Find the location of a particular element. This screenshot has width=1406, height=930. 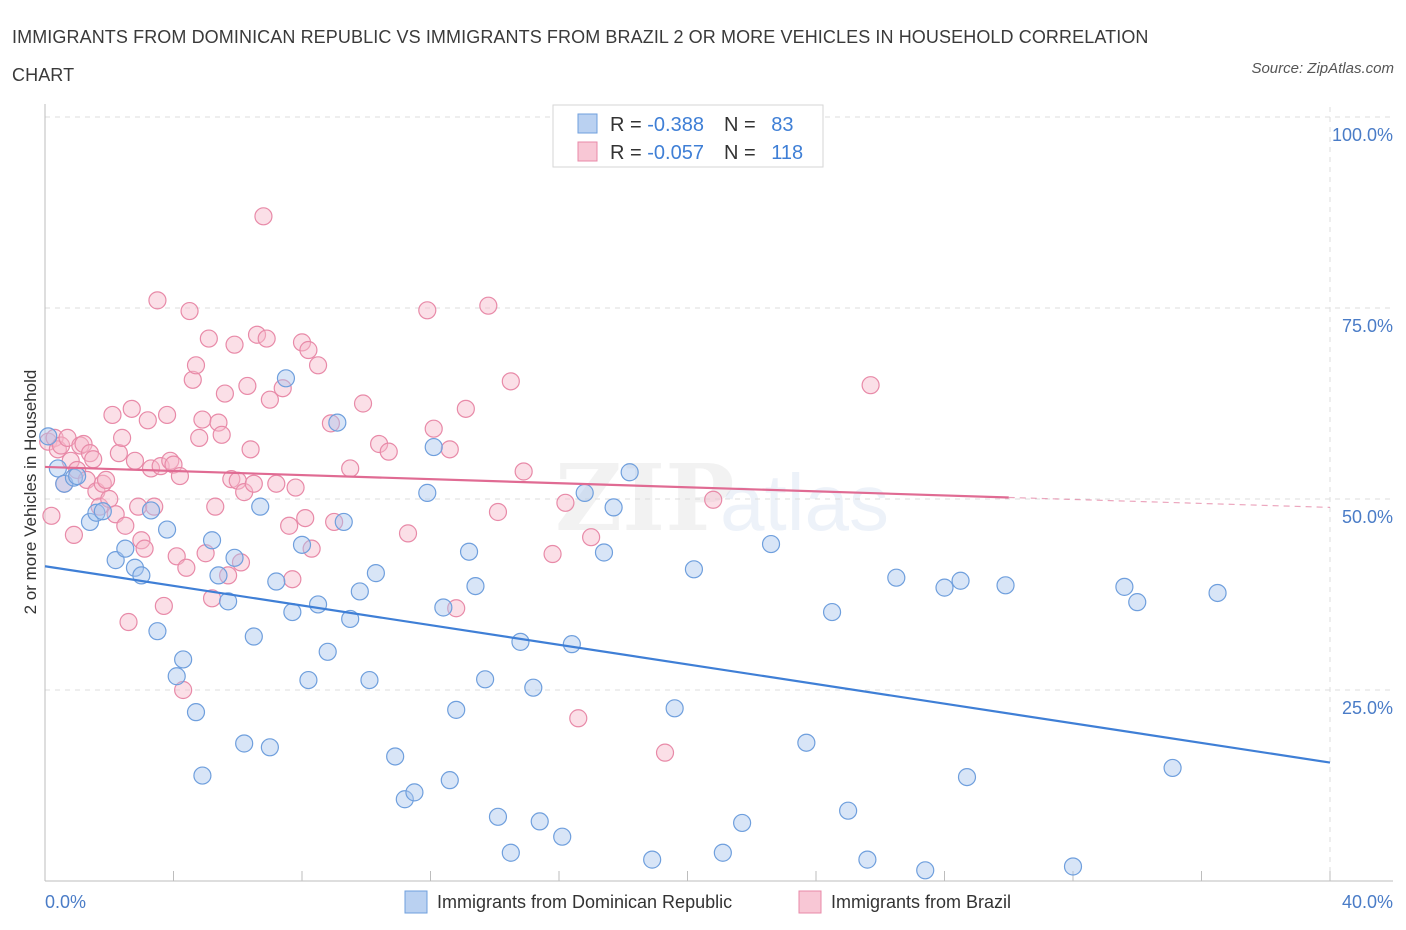

correlation-legend-box is located at coordinates (688, 136).